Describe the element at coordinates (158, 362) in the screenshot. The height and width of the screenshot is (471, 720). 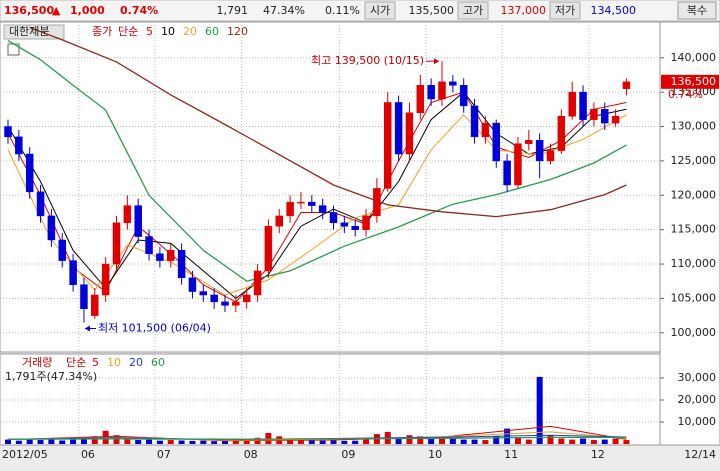
I see `legend-entry: 60` at that location.